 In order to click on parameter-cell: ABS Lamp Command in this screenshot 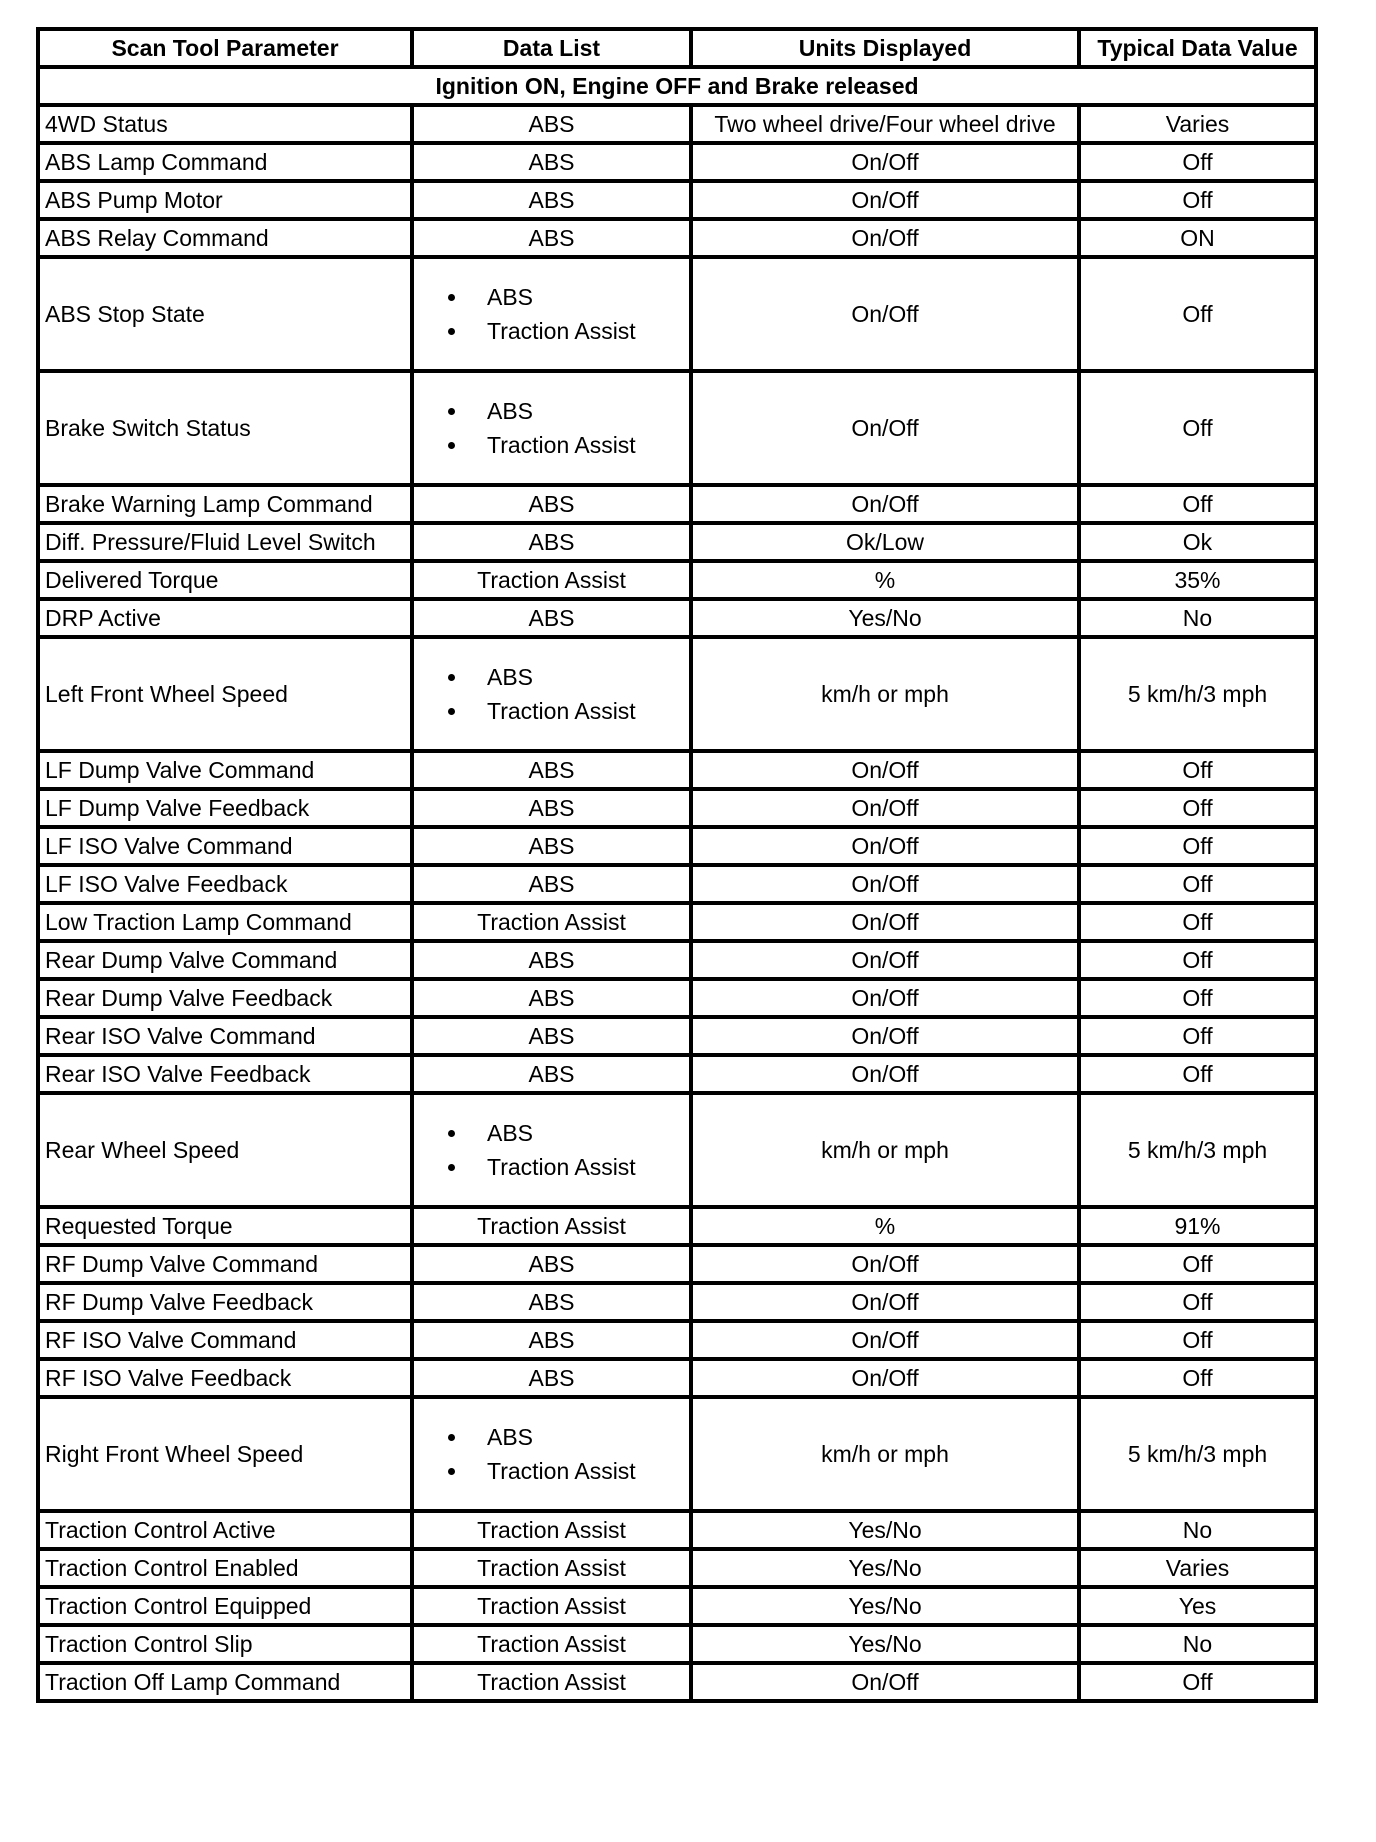, I will do `click(225, 162)`.